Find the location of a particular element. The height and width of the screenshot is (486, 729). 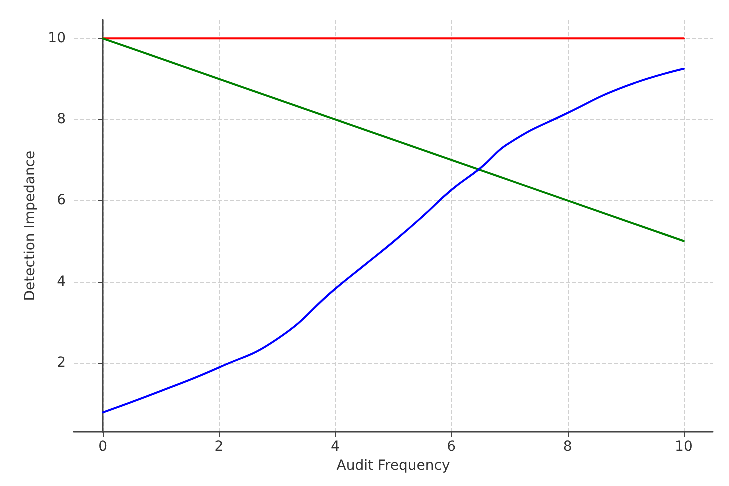

y-tick-label: 2 is located at coordinates (61, 362).